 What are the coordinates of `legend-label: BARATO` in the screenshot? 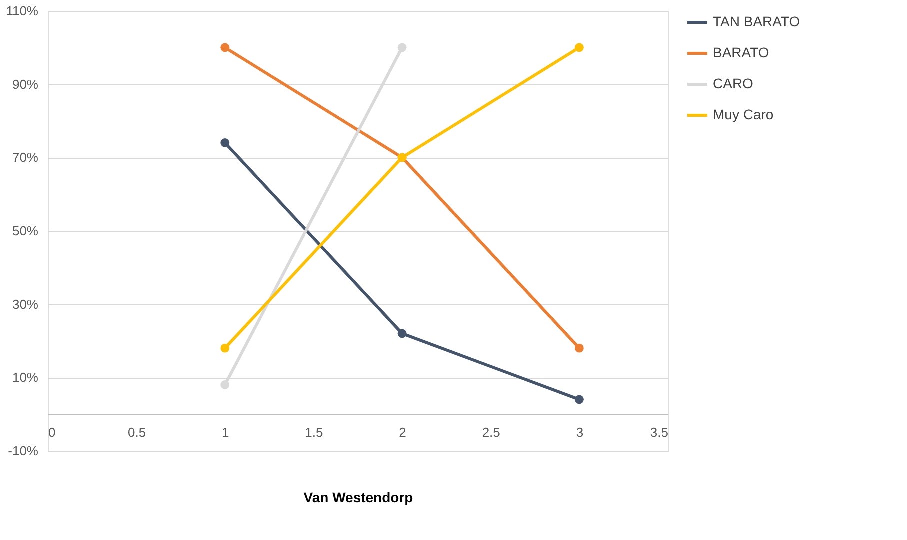 It's located at (741, 52).